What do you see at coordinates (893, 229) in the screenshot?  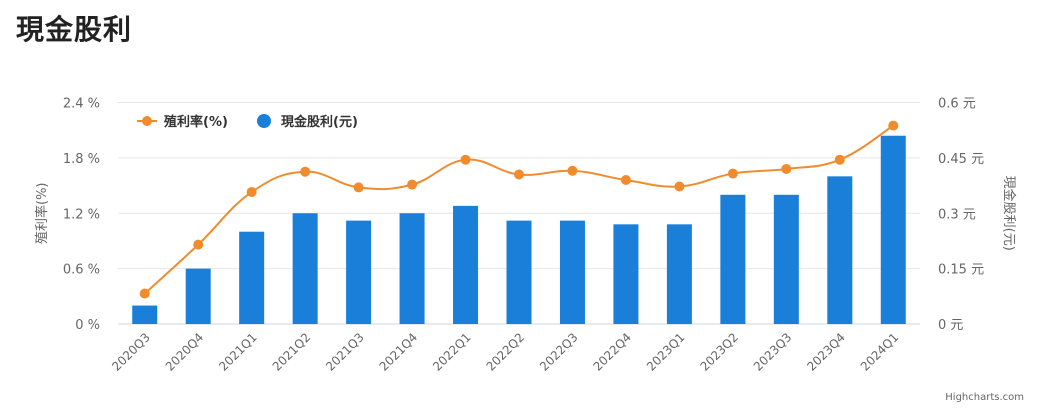 I see `bar-2024Q1` at bounding box center [893, 229].